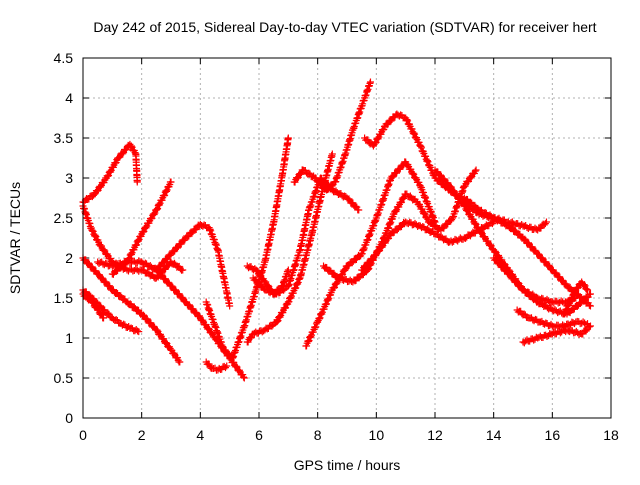 The width and height of the screenshot is (640, 485). Describe the element at coordinates (332, 136) in the screenshot. I see `series-arc-n` at that location.